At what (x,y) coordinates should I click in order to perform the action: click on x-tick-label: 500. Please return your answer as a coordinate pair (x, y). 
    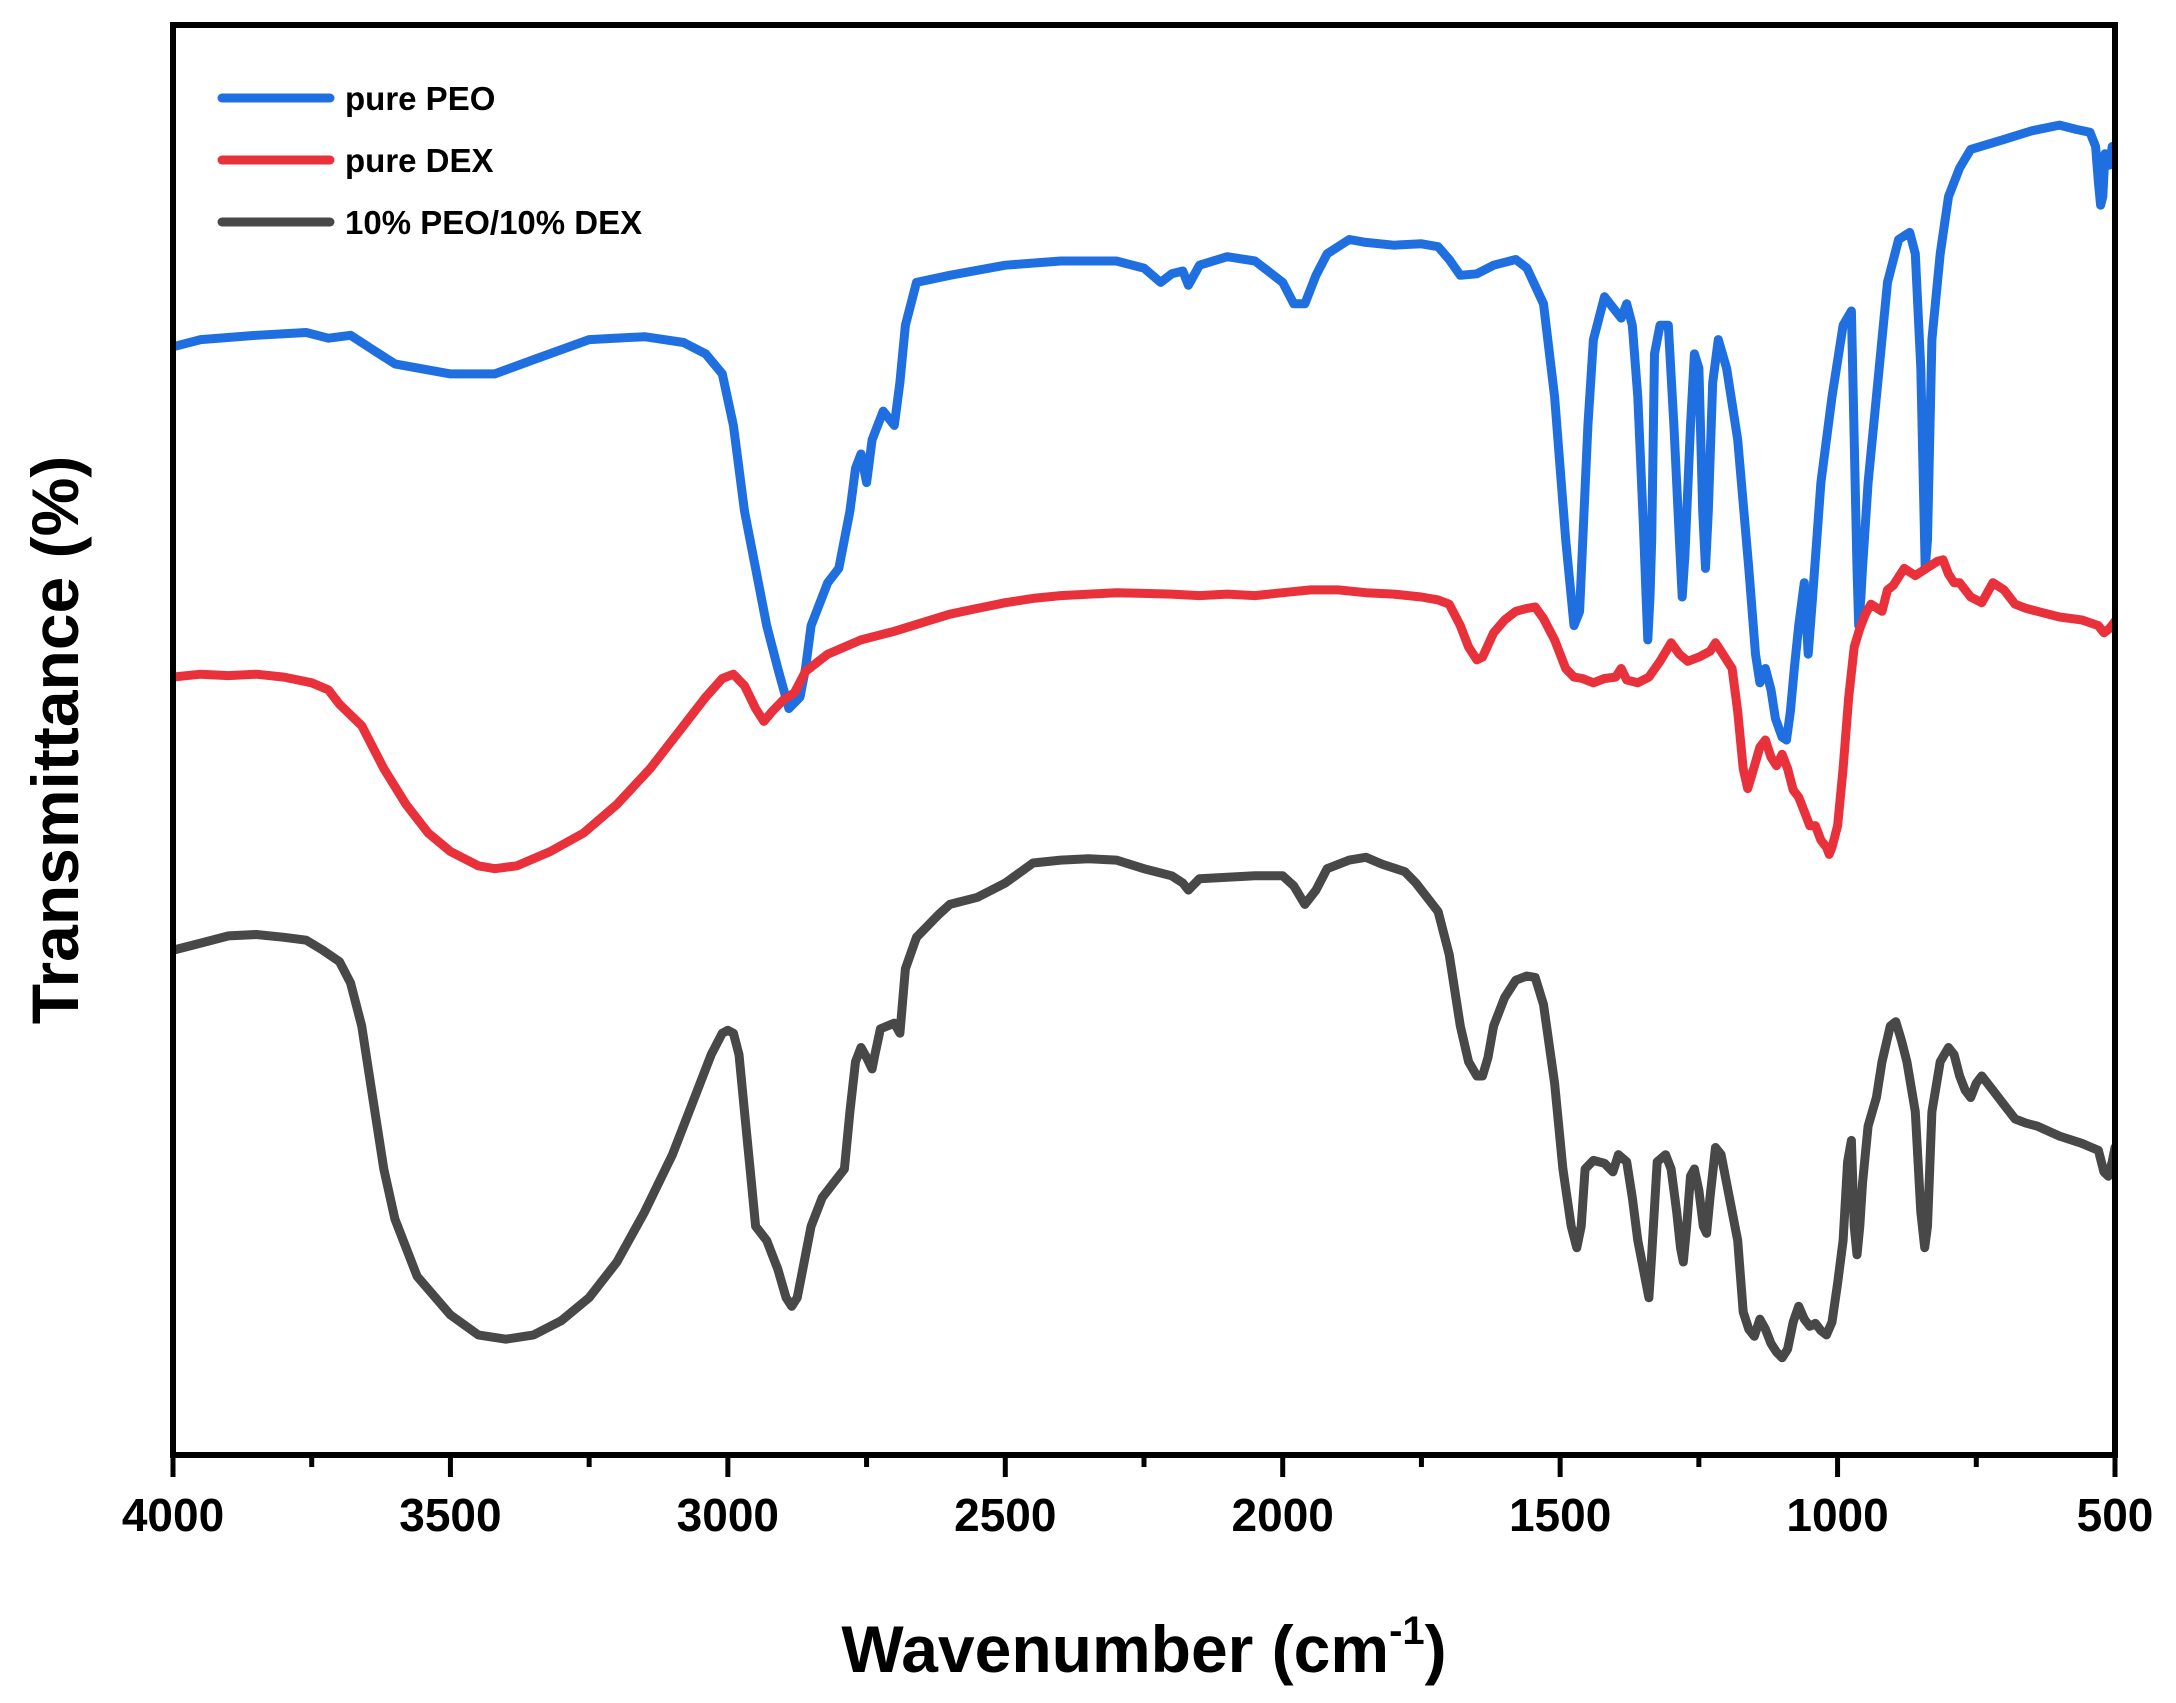
    Looking at the image, I should click on (2115, 1515).